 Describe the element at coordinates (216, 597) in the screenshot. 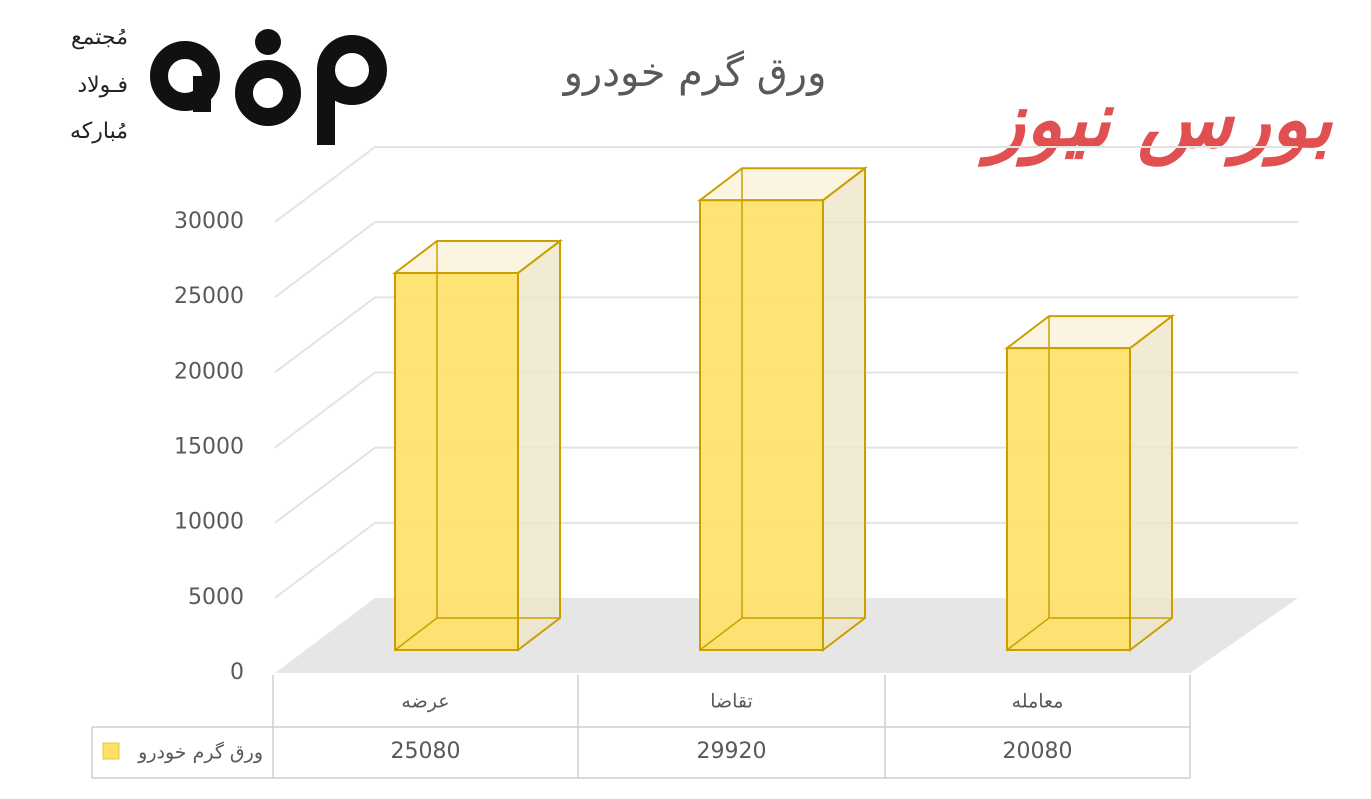

I see `y-tick-label: 5000` at that location.